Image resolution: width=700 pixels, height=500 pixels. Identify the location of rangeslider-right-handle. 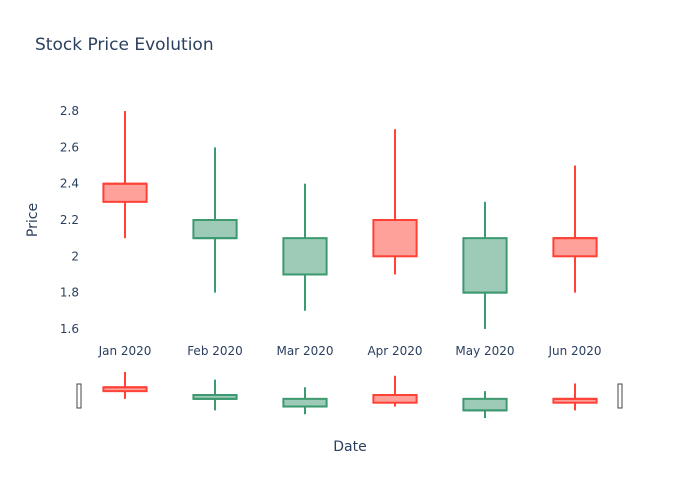
(620, 396).